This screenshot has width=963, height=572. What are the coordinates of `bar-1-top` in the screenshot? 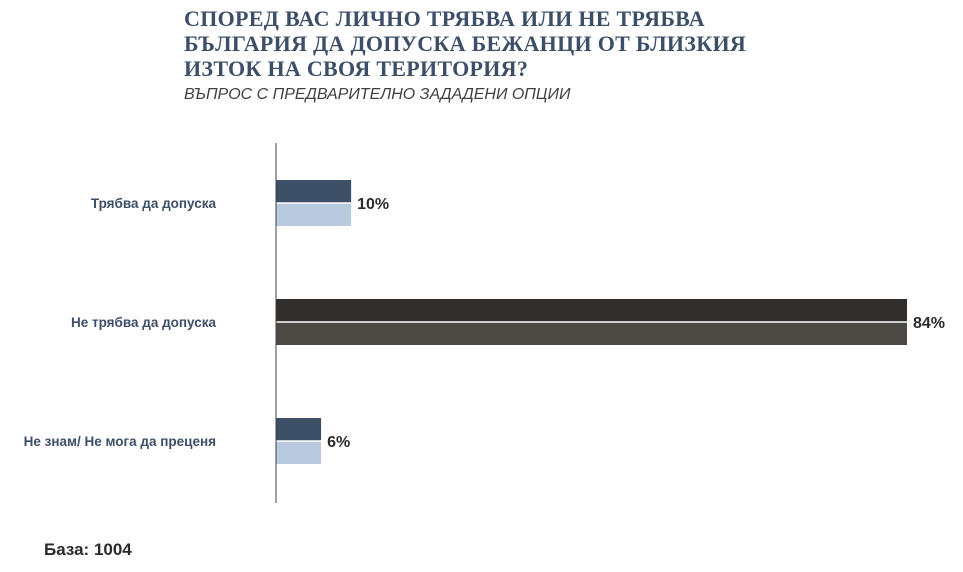 It's located at (314, 191).